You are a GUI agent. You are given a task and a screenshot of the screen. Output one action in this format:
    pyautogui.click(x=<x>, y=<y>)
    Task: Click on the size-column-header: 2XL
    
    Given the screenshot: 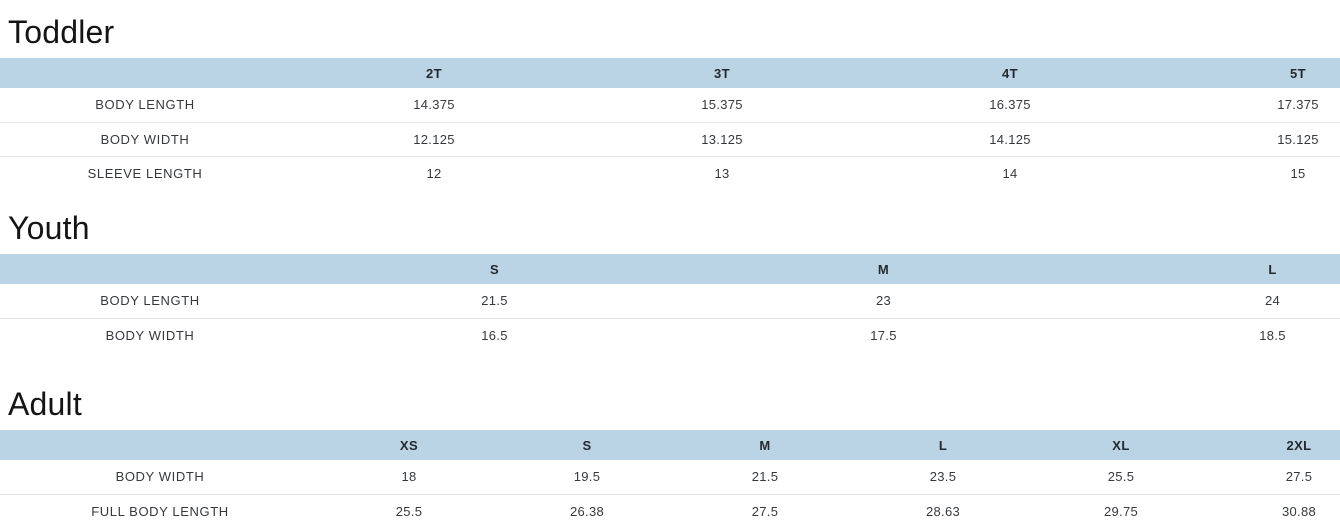 What is the action you would take?
    pyautogui.click(x=1275, y=445)
    